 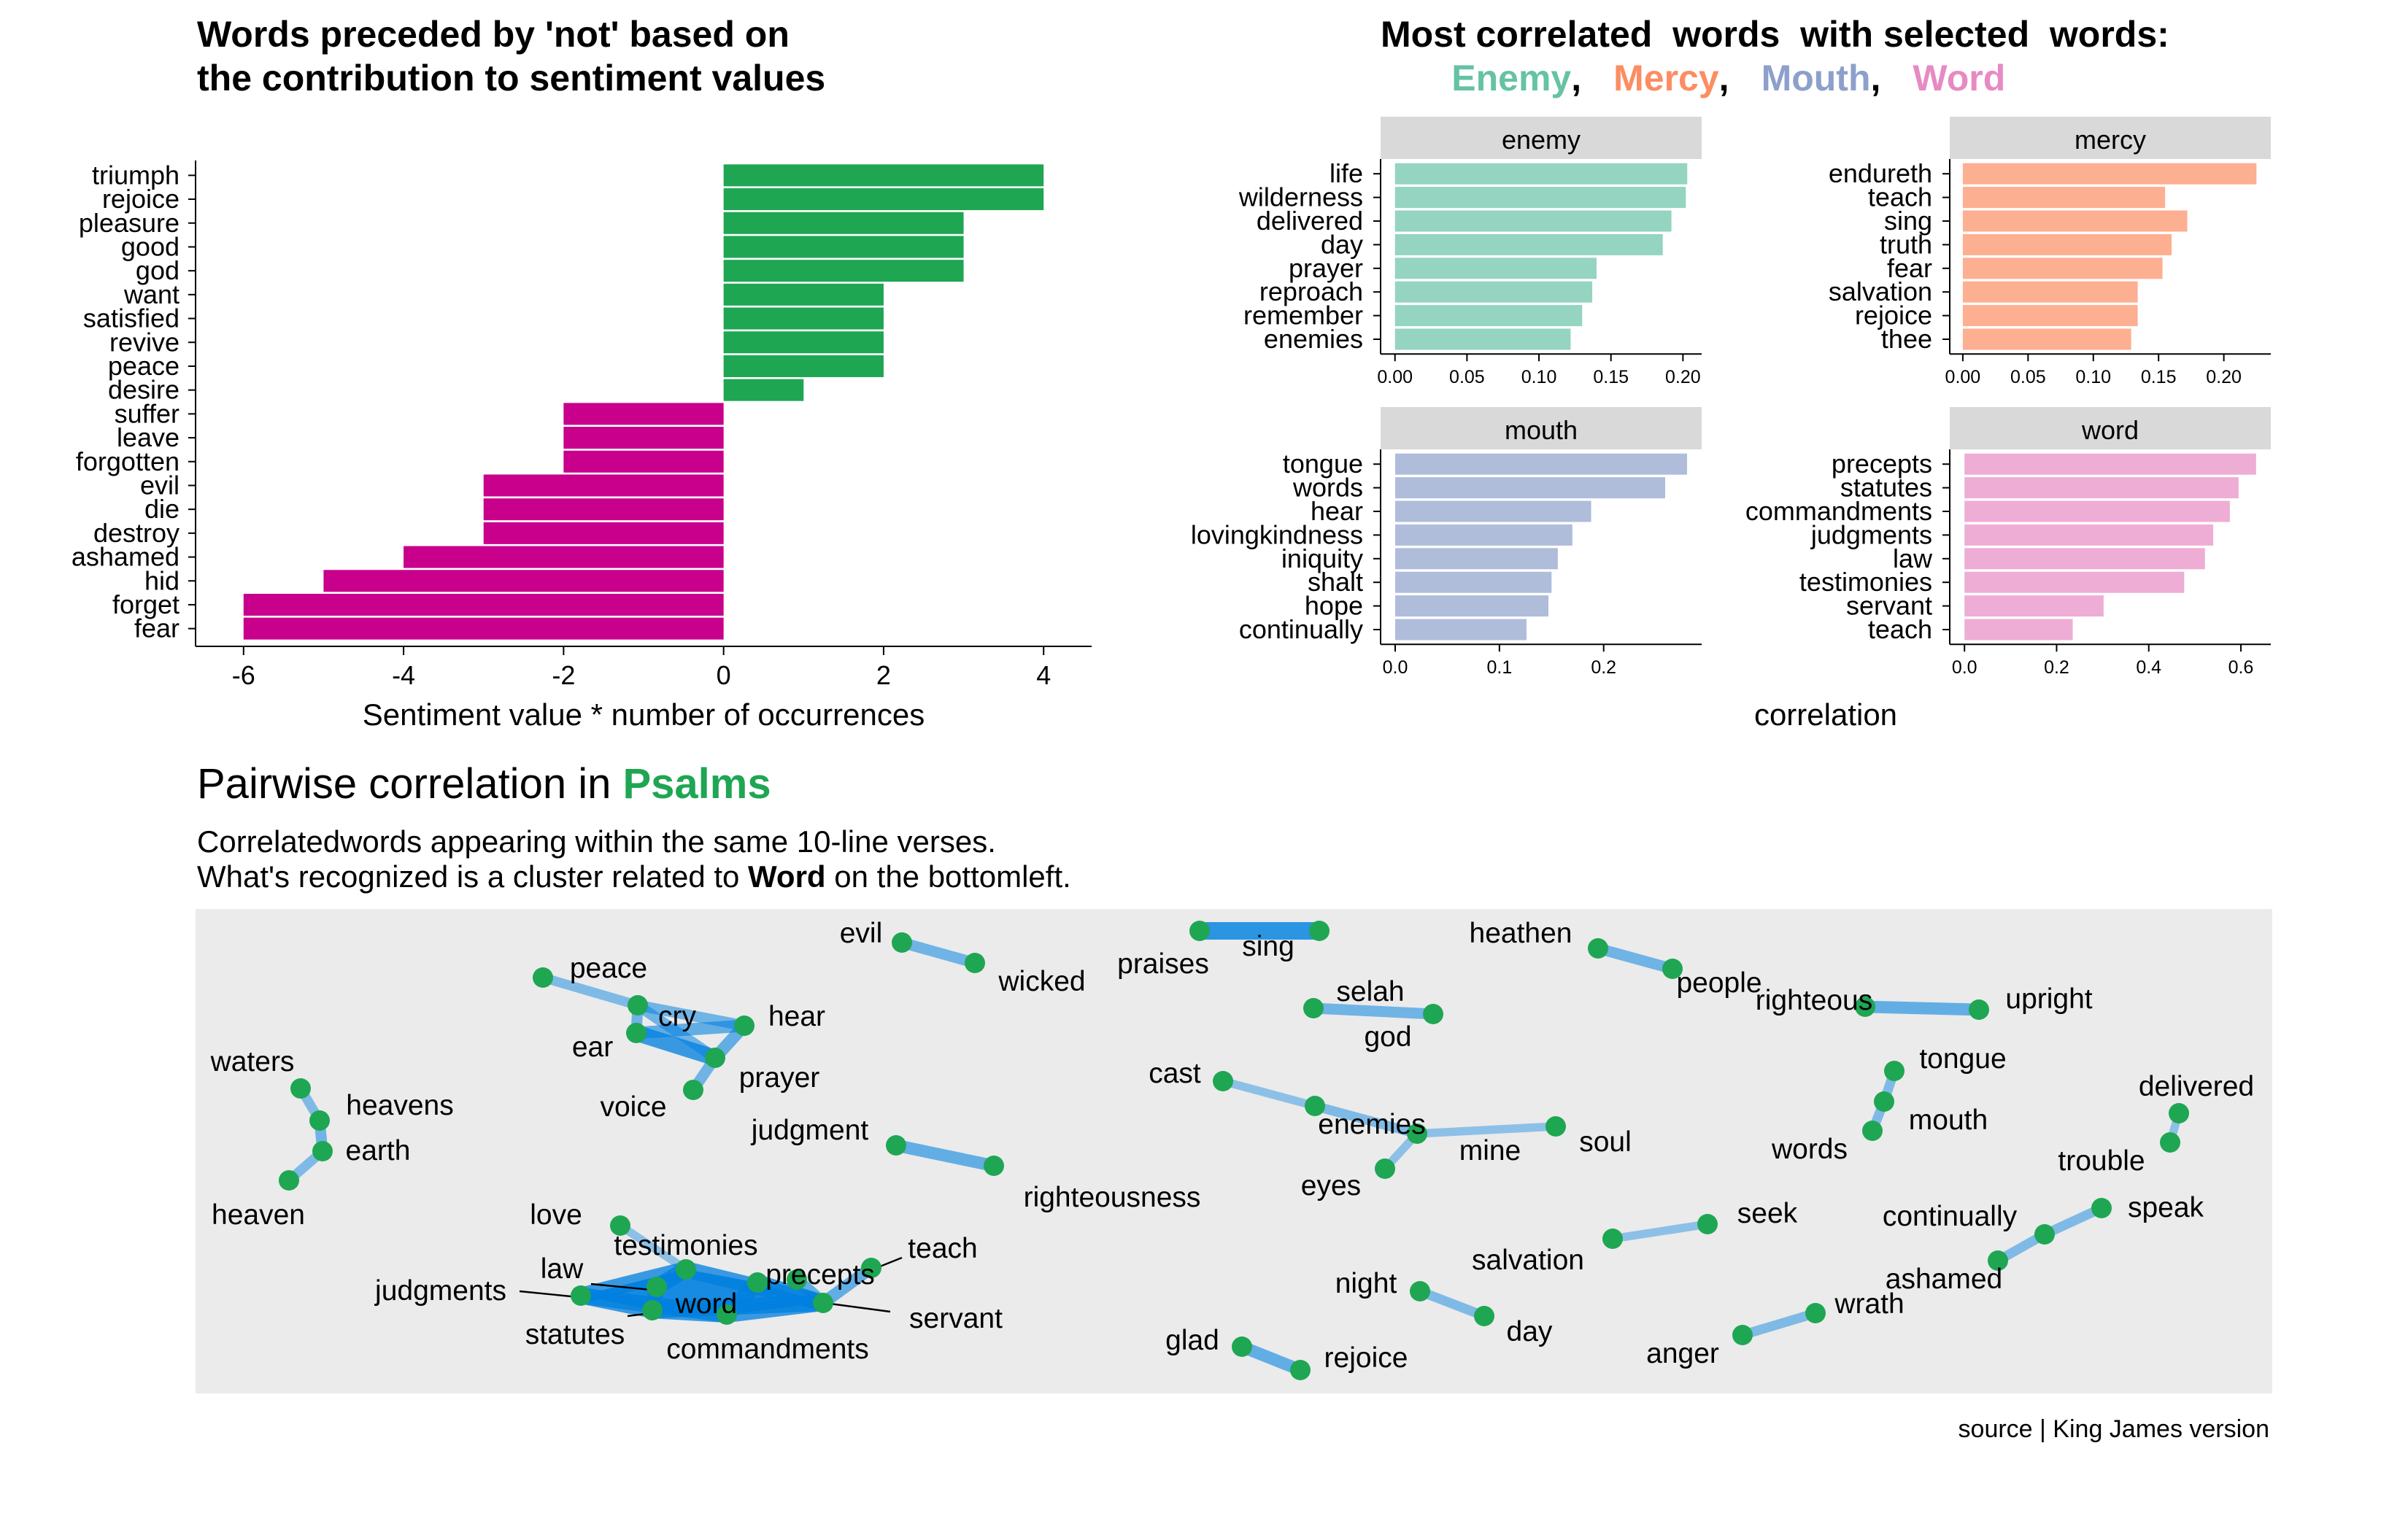 What do you see at coordinates (1944, 1280) in the screenshot?
I see `node-label-ashamed: ashamed` at bounding box center [1944, 1280].